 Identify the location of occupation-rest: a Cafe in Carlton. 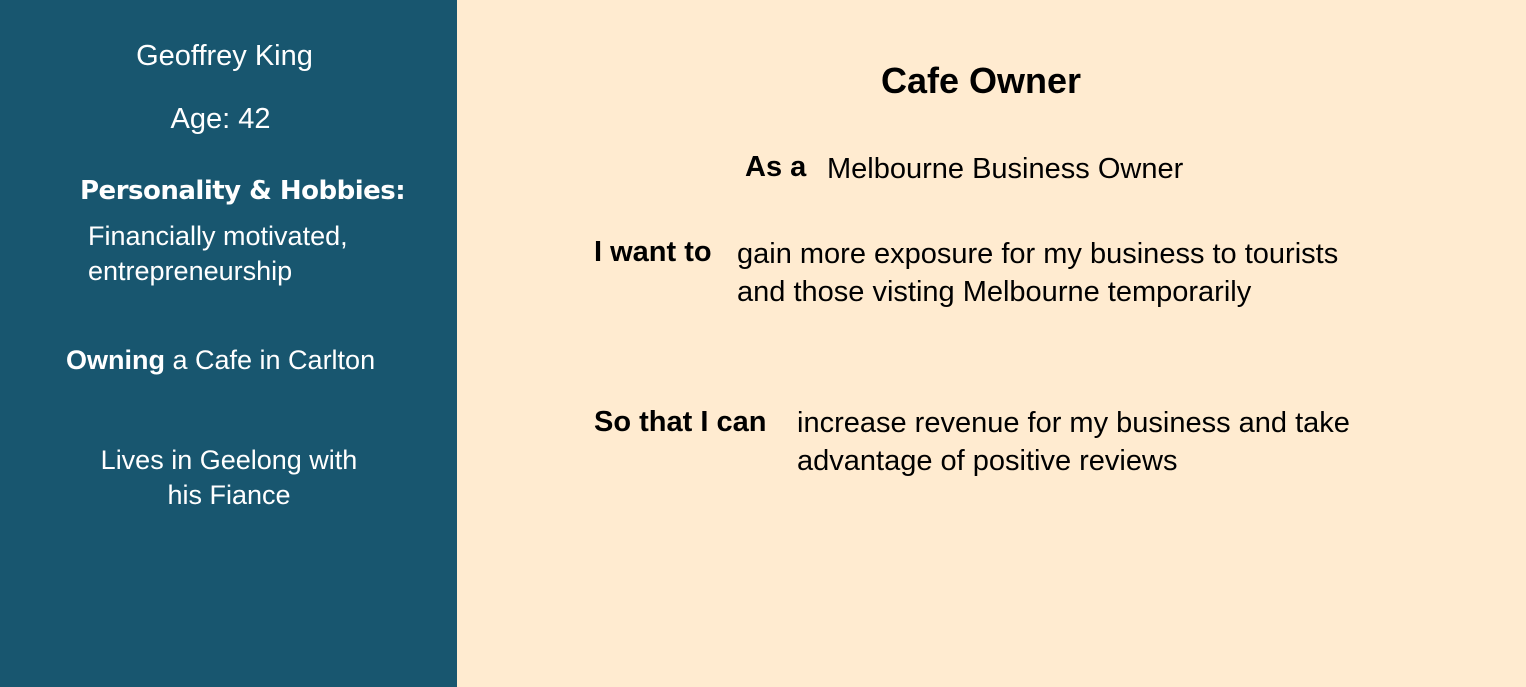
(270, 360).